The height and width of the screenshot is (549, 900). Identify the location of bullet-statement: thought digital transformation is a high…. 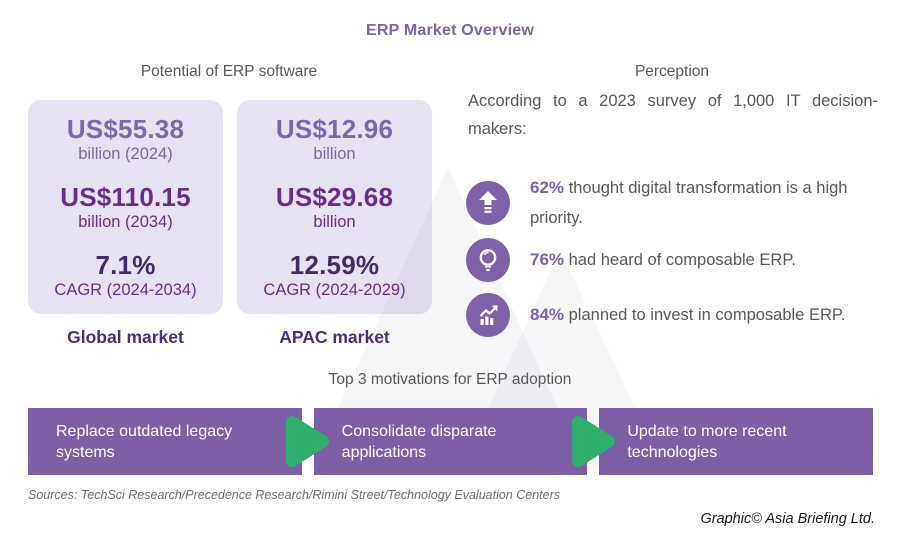
(689, 203).